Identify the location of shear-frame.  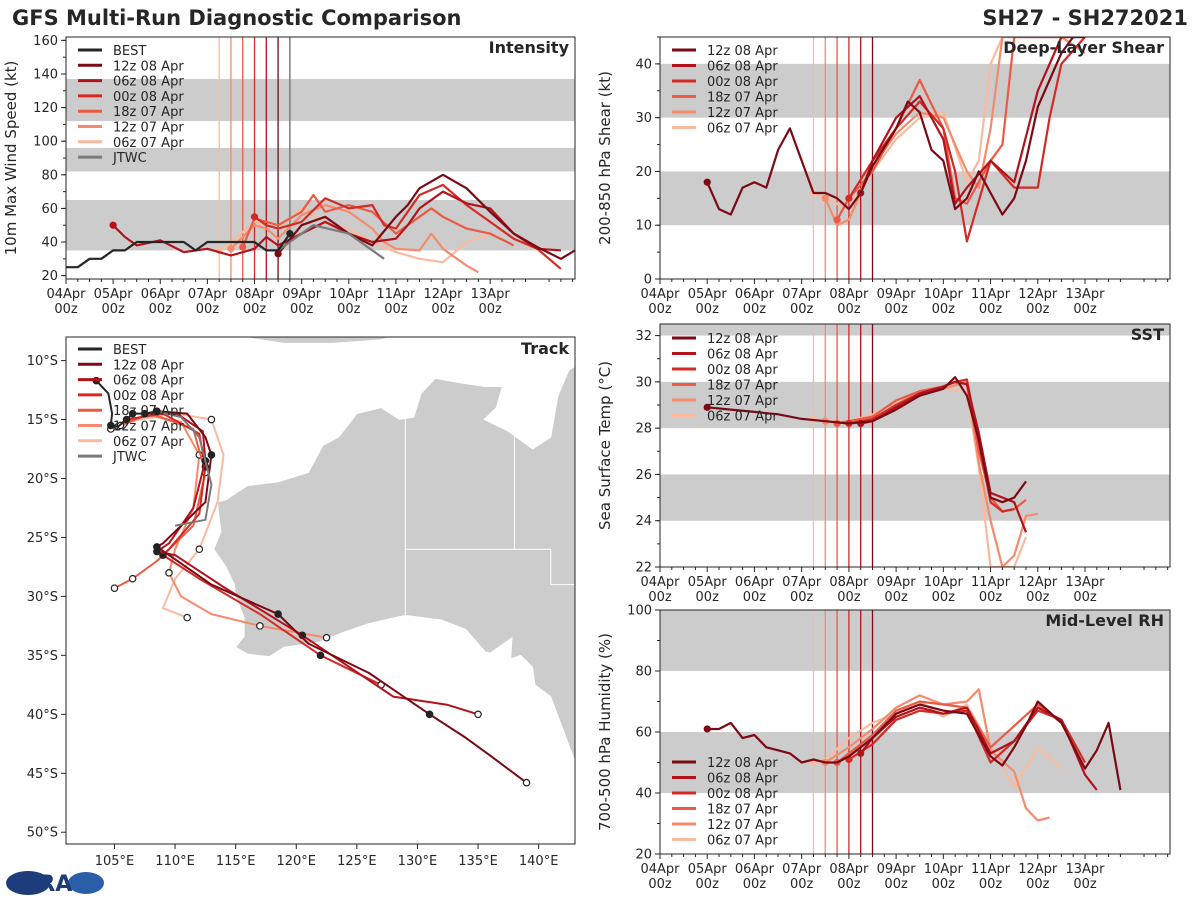
(915, 158).